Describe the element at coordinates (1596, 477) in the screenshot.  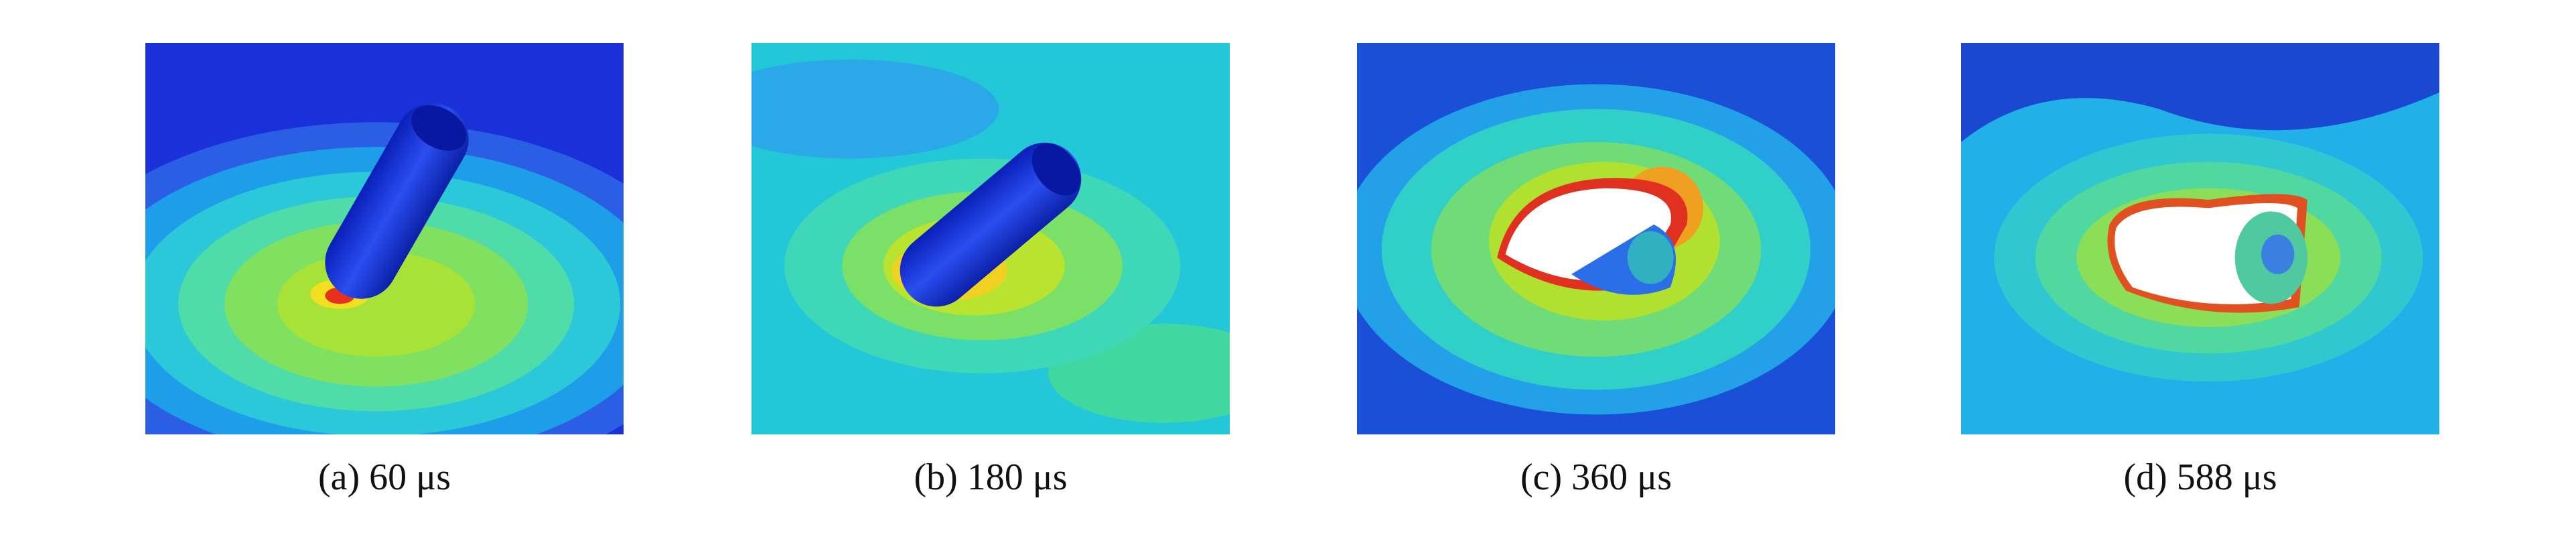
I see `caption: (c) 360 μs` at that location.